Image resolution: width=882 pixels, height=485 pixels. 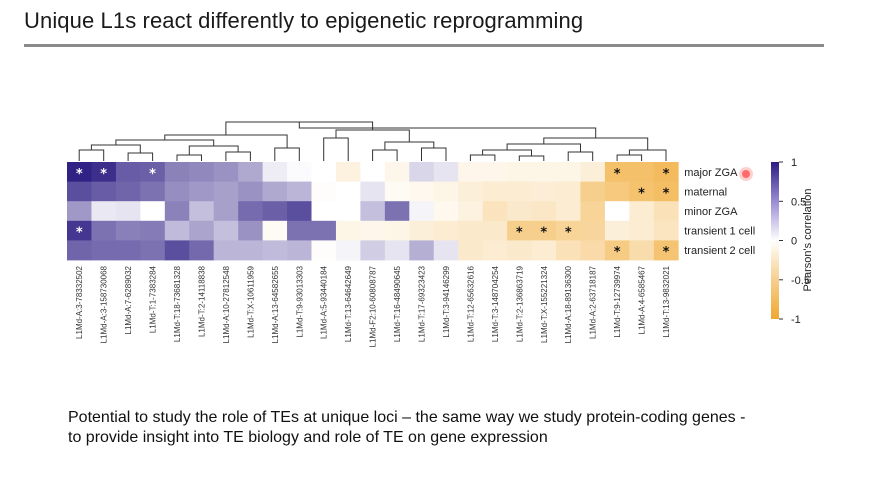 What do you see at coordinates (177, 303) in the screenshot?
I see `column-label: L1Md-T:18-73681328` at bounding box center [177, 303].